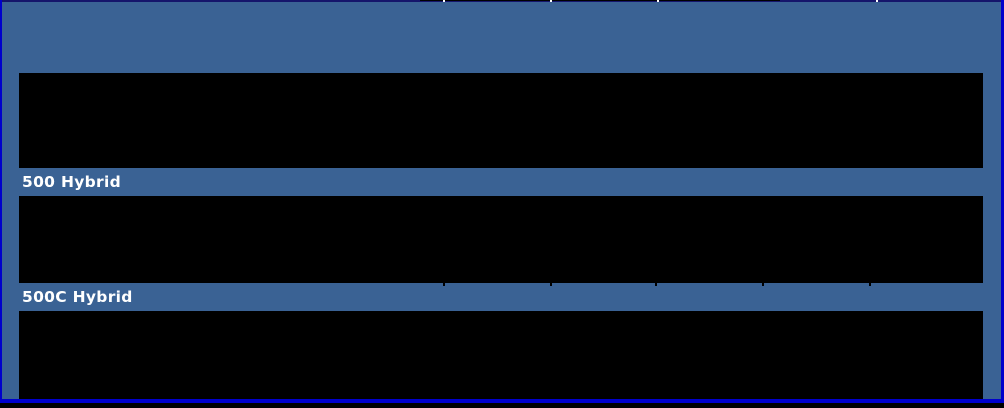 This screenshot has width=1004, height=408. I want to click on panel-border-right, so click(1002, 201).